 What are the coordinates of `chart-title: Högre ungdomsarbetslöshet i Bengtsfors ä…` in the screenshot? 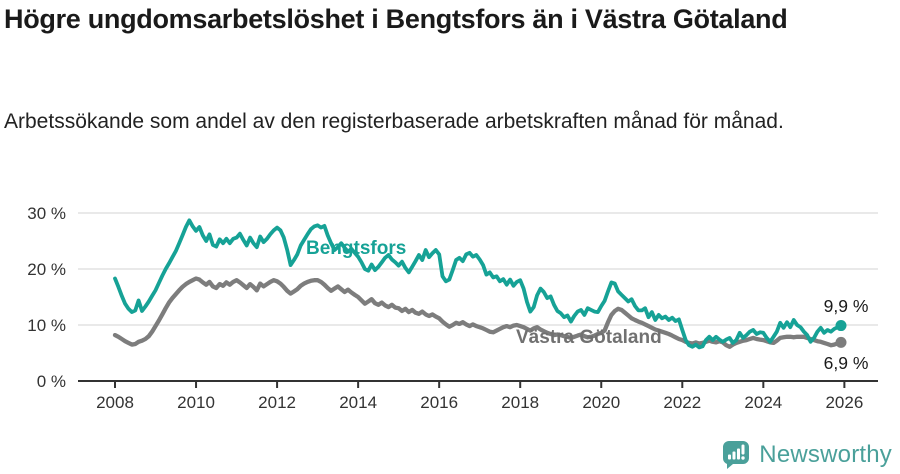 It's located at (396, 19).